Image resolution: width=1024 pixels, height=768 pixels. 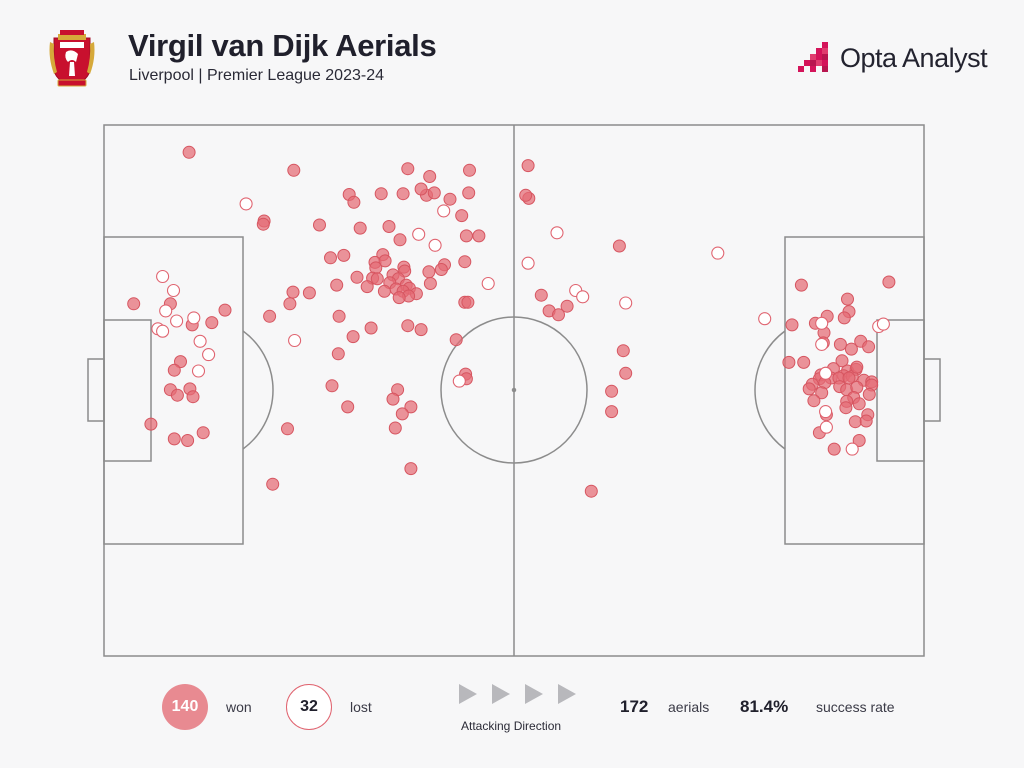 I want to click on success-rate-label: success rate, so click(x=855, y=707).